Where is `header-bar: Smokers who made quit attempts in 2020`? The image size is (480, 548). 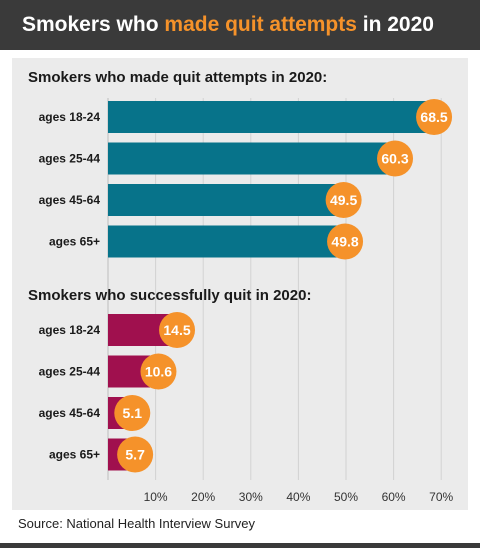 header-bar: Smokers who made quit attempts in 2020 is located at coordinates (240, 25).